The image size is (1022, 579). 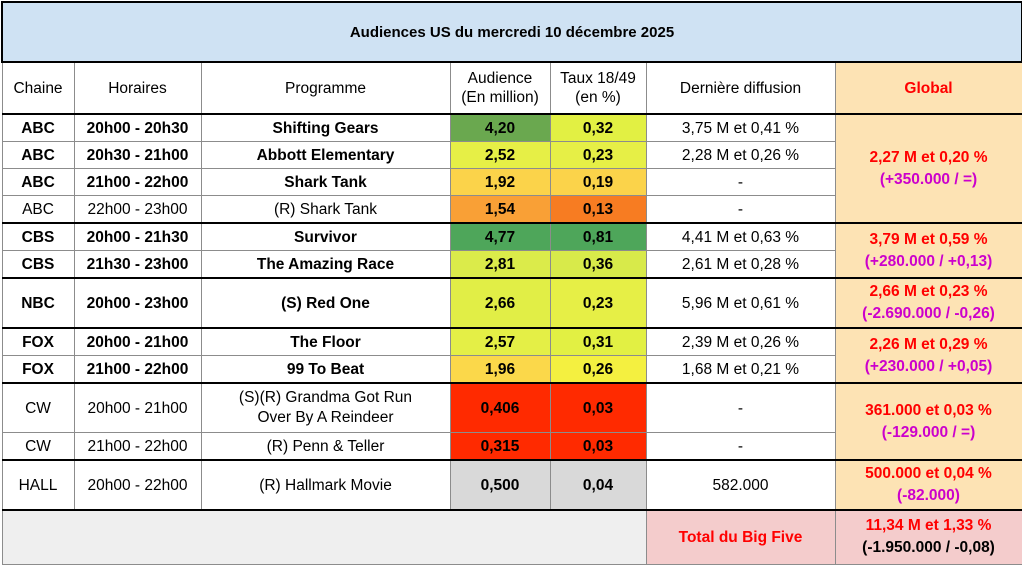 What do you see at coordinates (740, 155) in the screenshot?
I see `cell-derniere: 2,28 M et 0,26 %` at bounding box center [740, 155].